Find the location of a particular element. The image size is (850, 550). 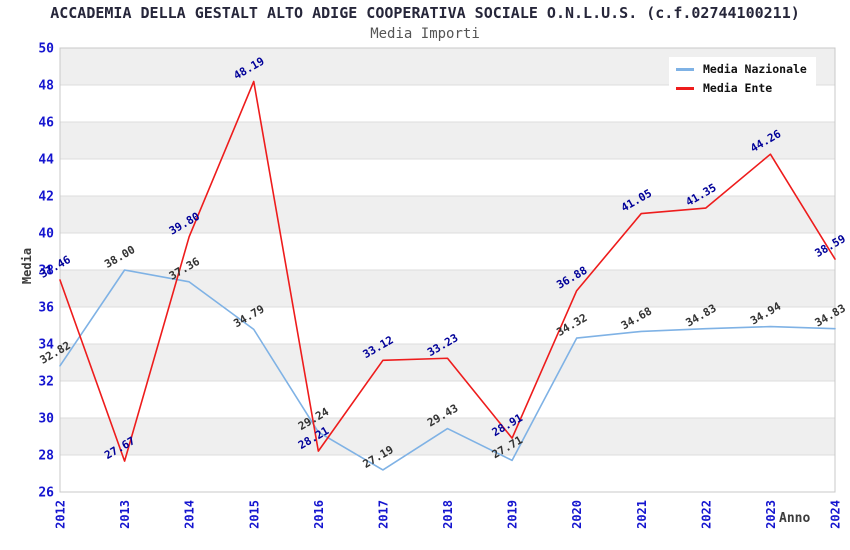

x-tick-label: 2020 is located at coordinates (577, 514).